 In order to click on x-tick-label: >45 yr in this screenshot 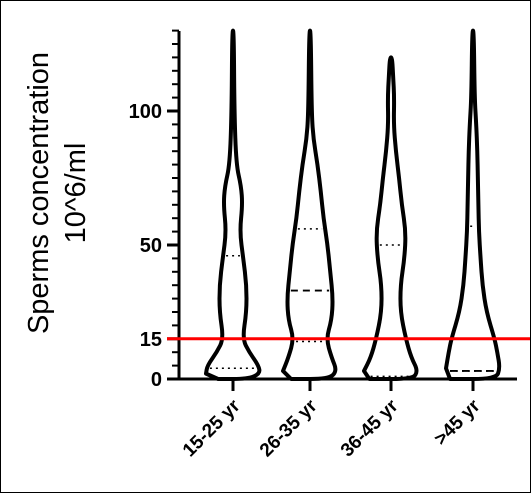, I will do `click(457, 422)`.